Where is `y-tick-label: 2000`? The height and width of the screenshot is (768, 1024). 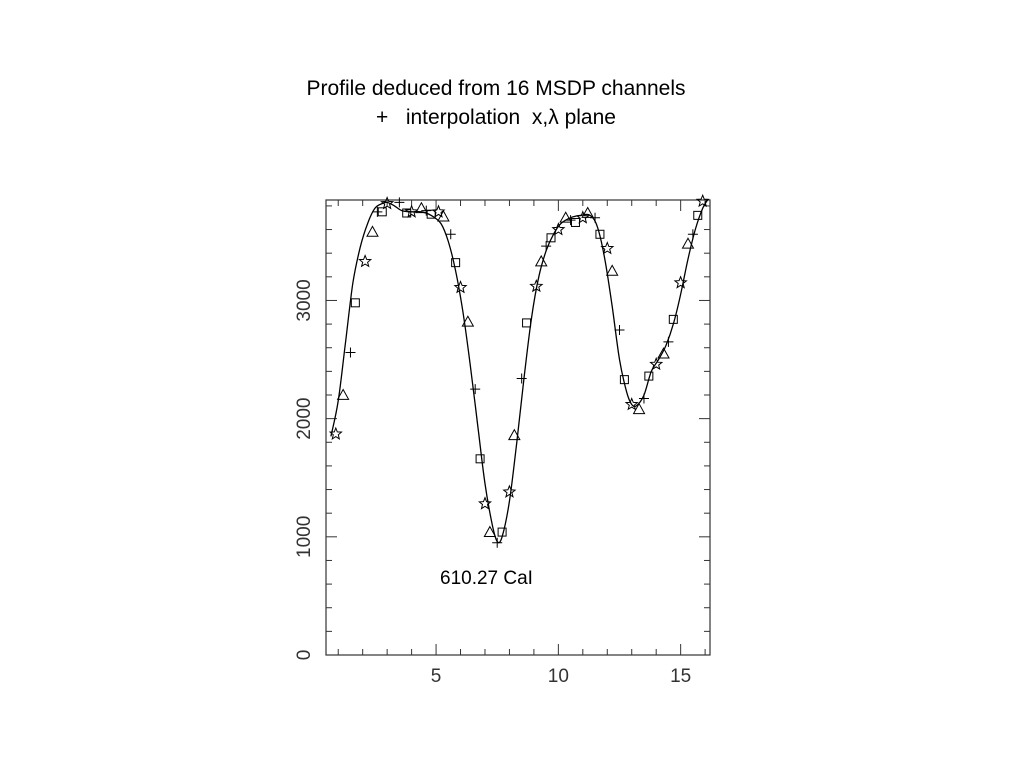
y-tick-label: 2000 is located at coordinates (304, 418).